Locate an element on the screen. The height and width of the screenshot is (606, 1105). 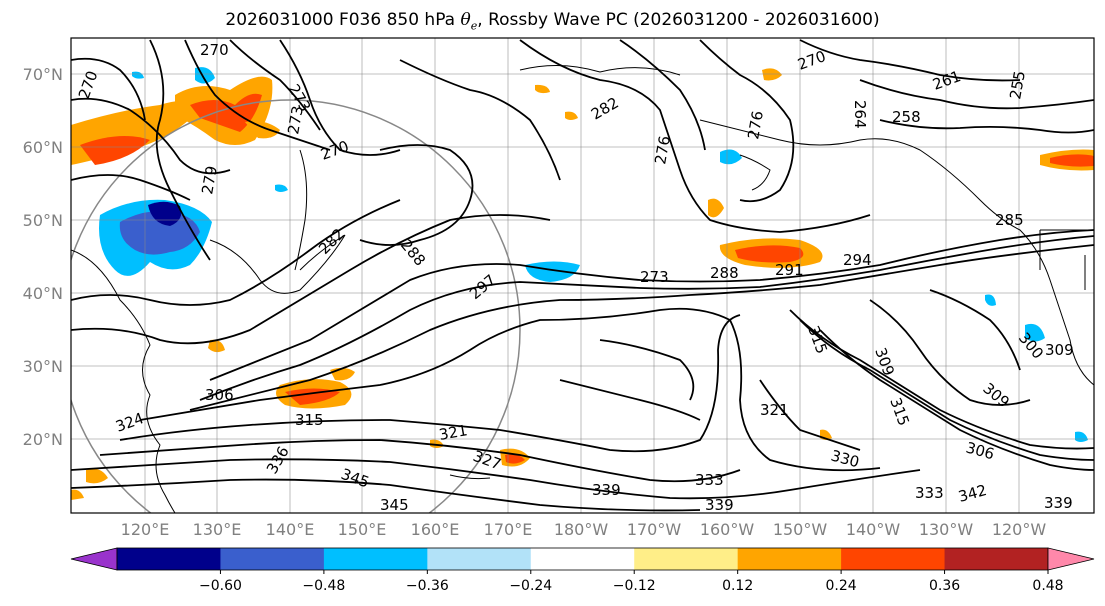
colorbar-tick-label: −0.12 is located at coordinates (634, 586).